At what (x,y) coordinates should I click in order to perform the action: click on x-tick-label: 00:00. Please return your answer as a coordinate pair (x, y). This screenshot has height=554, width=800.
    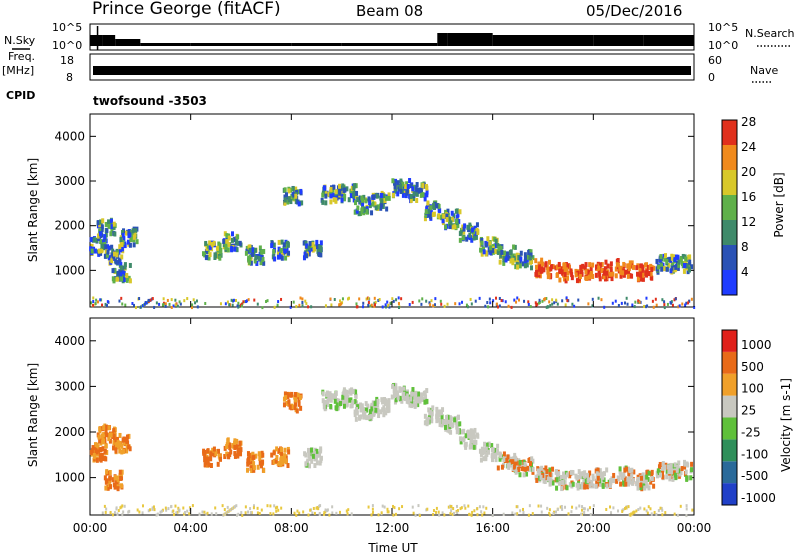
    Looking at the image, I should click on (694, 528).